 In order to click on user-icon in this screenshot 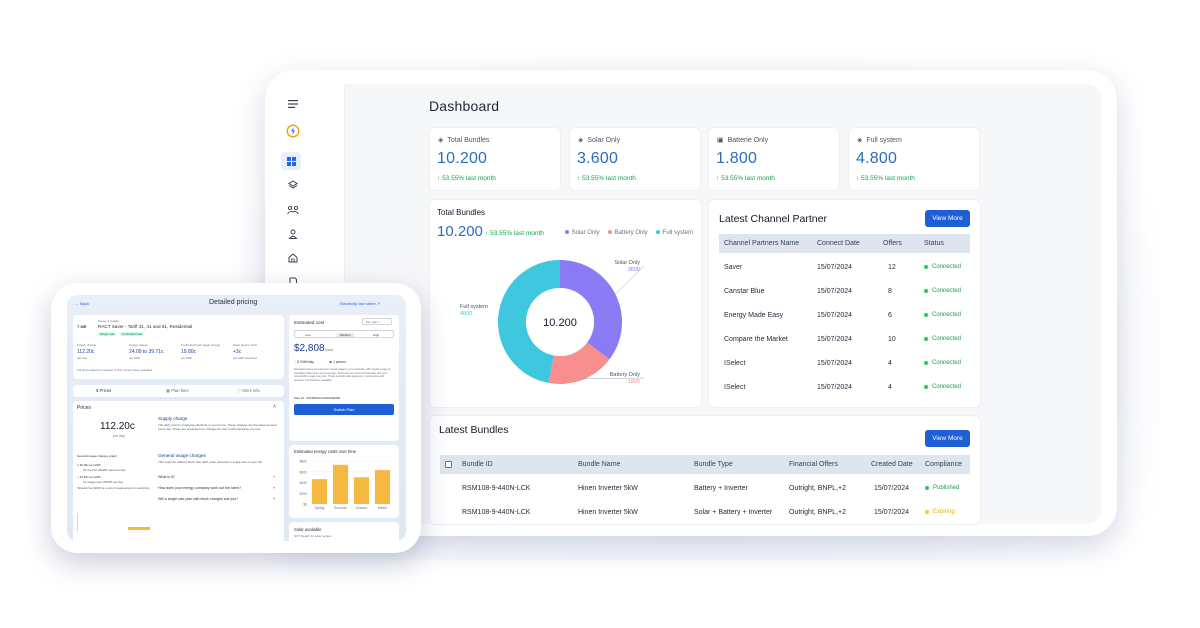, I will do `click(293, 234)`.